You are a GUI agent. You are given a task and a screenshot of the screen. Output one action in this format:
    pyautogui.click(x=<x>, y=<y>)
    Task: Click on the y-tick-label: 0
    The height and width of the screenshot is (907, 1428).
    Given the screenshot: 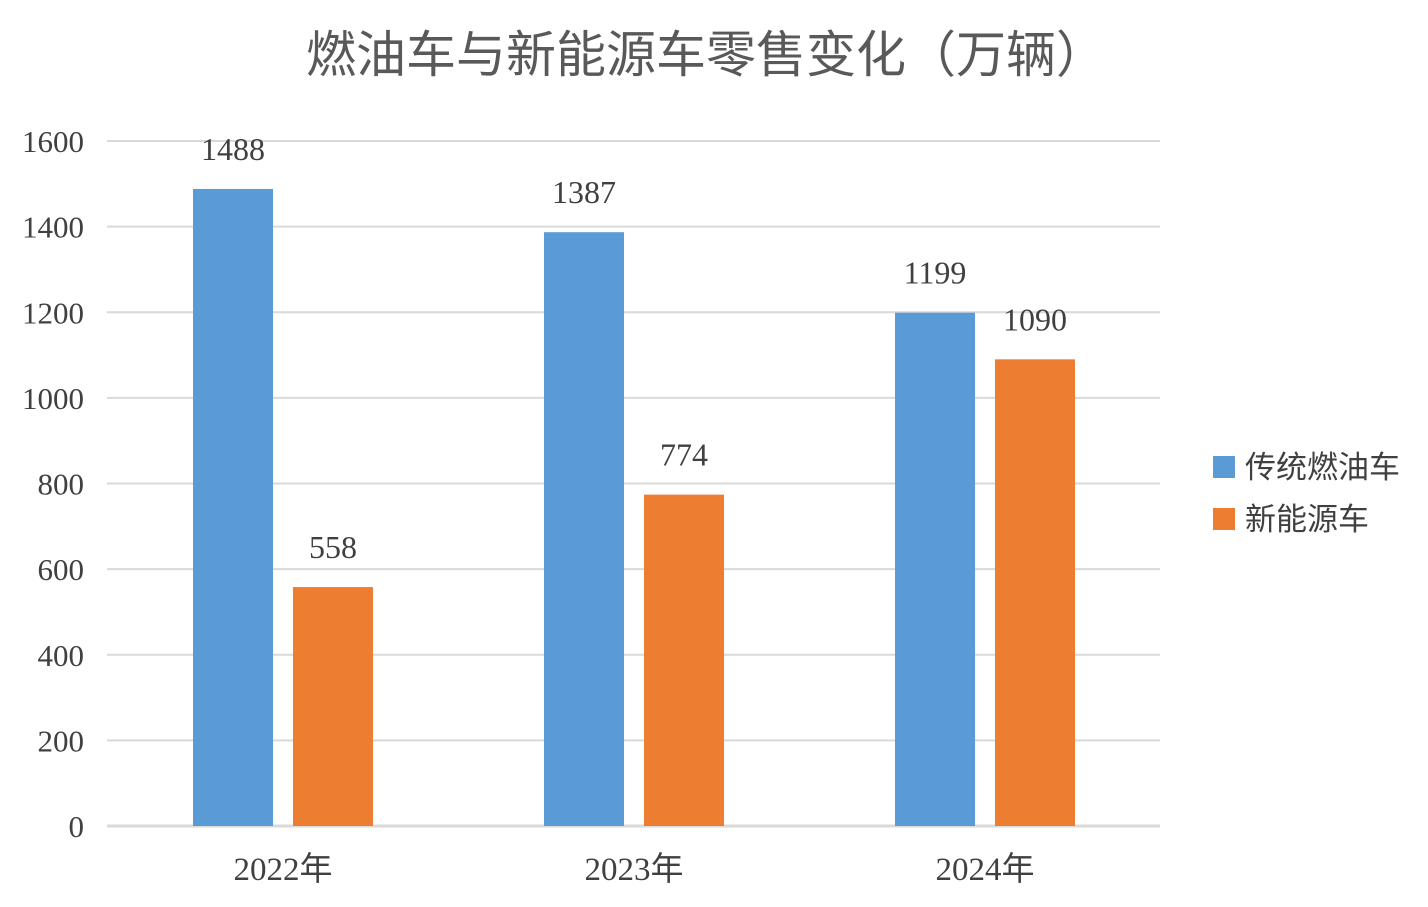 What is the action you would take?
    pyautogui.click(x=77, y=826)
    